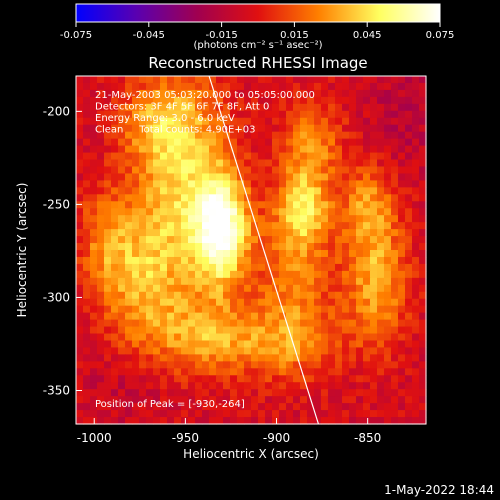  What do you see at coordinates (175, 130) in the screenshot?
I see `annotation-line: Clean Total counts: 4.90E+03` at bounding box center [175, 130].